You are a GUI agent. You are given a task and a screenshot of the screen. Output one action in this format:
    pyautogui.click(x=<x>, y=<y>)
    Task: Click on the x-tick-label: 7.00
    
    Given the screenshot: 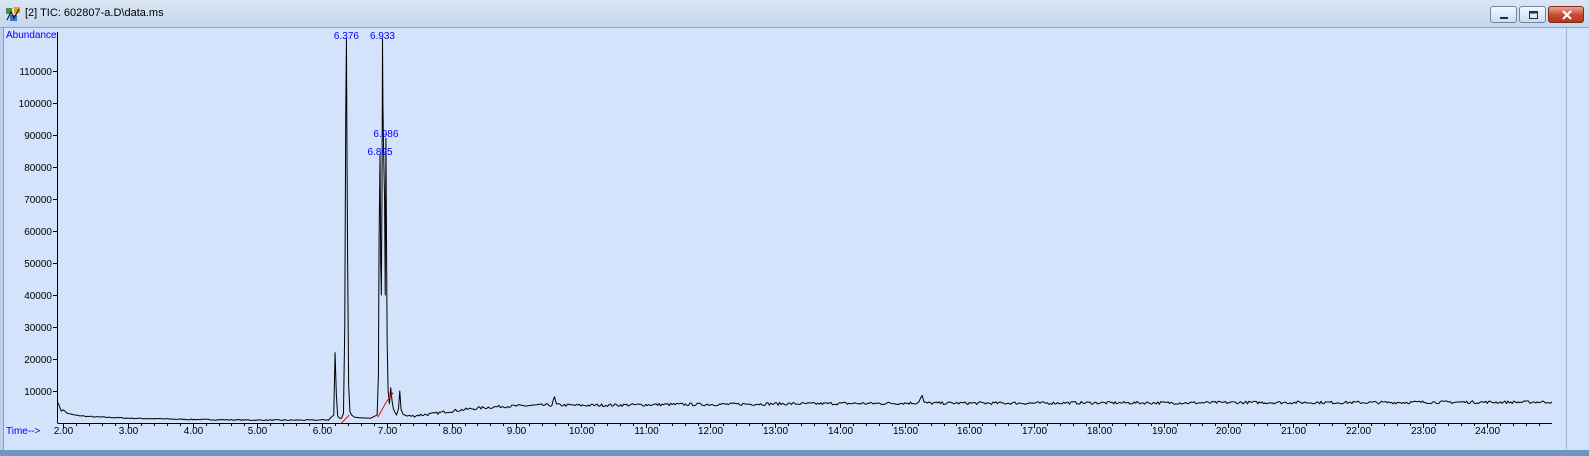 What is the action you would take?
    pyautogui.click(x=388, y=431)
    